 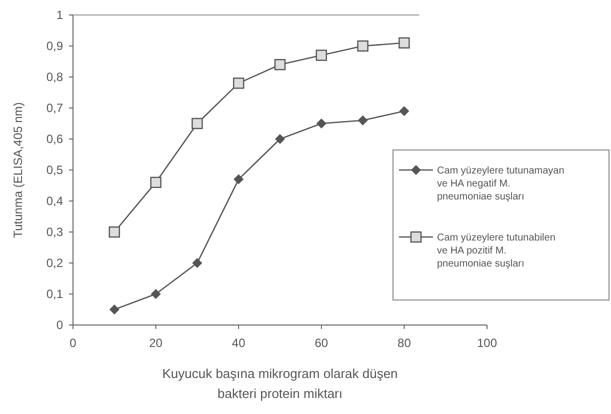 What do you see at coordinates (487, 343) in the screenshot?
I see `x-tick-label: 100` at bounding box center [487, 343].